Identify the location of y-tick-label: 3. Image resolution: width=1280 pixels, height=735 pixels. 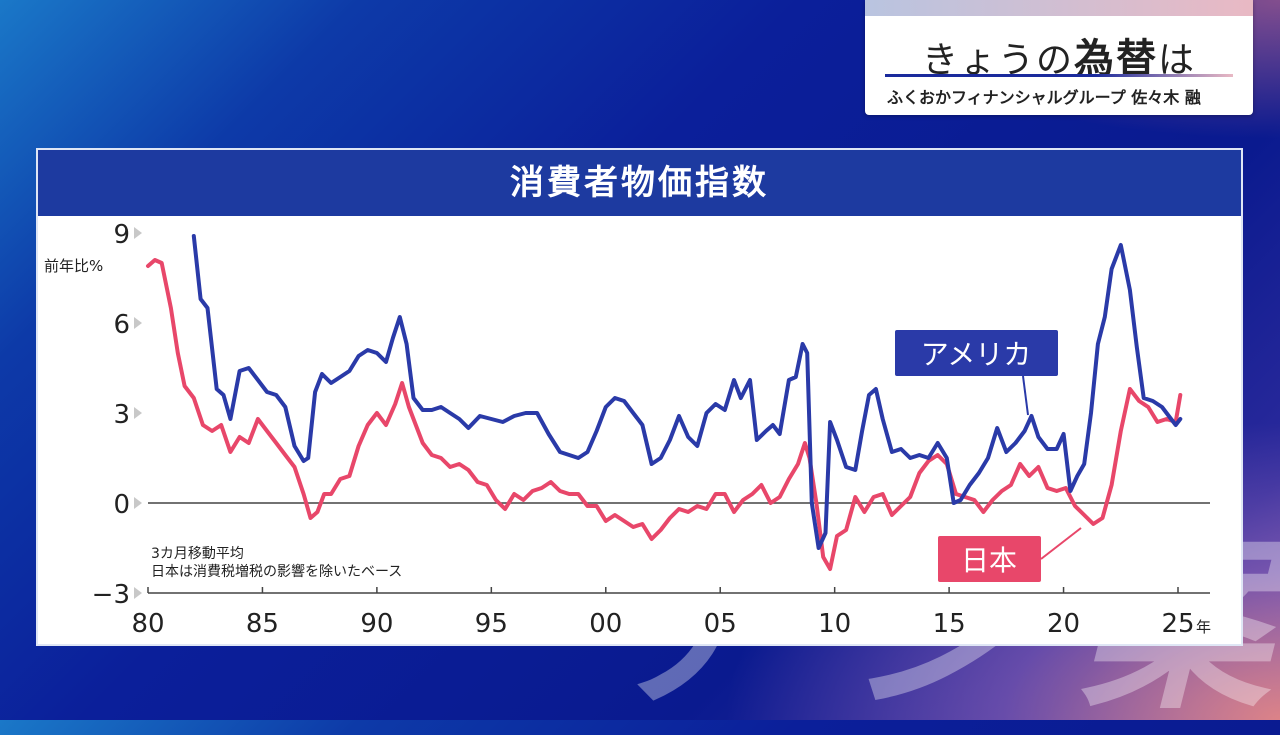
(121, 415).